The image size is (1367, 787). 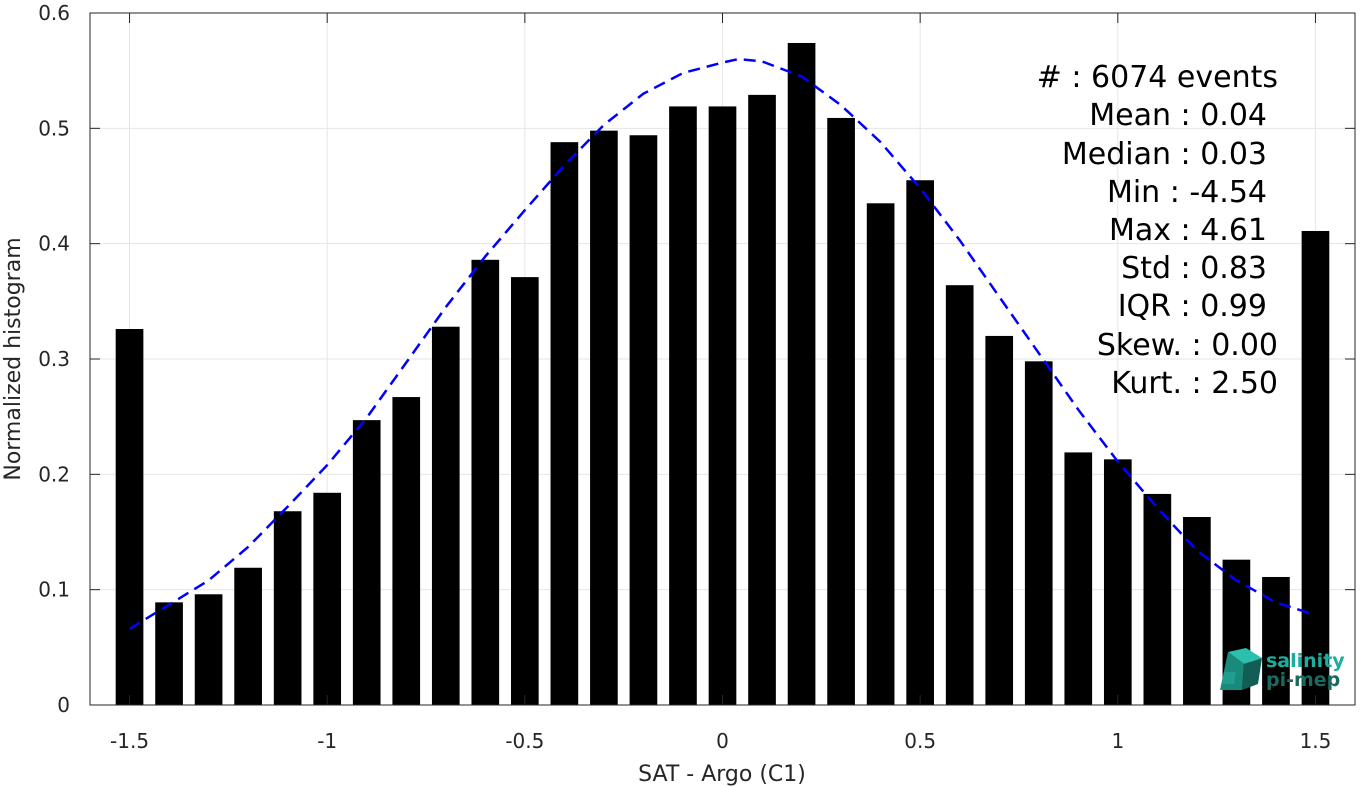 I want to click on y-tick-labels: 0 0.1 0.2 0.3 0.4 0.5 0.6, so click(x=54, y=359).